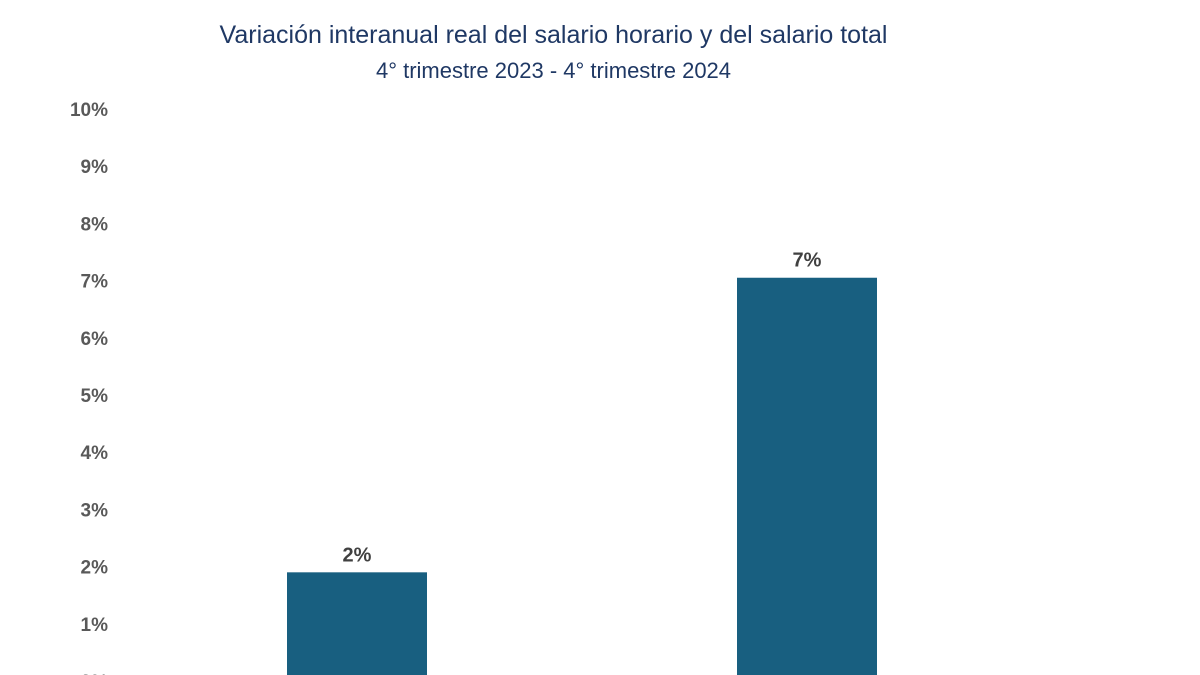 The width and height of the screenshot is (1200, 675). What do you see at coordinates (95, 339) in the screenshot?
I see `y-tick-label: 6%` at bounding box center [95, 339].